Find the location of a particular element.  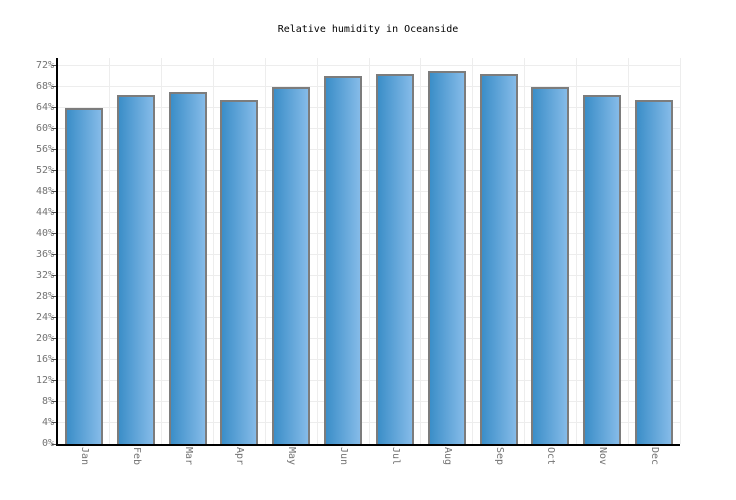

bar-dec is located at coordinates (654, 272).